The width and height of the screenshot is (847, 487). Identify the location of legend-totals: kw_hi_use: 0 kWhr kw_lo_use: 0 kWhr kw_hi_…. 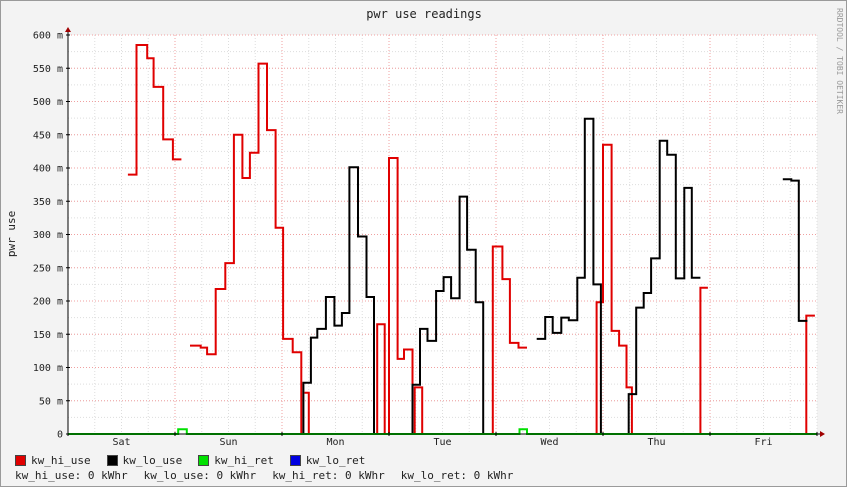
(264, 475).